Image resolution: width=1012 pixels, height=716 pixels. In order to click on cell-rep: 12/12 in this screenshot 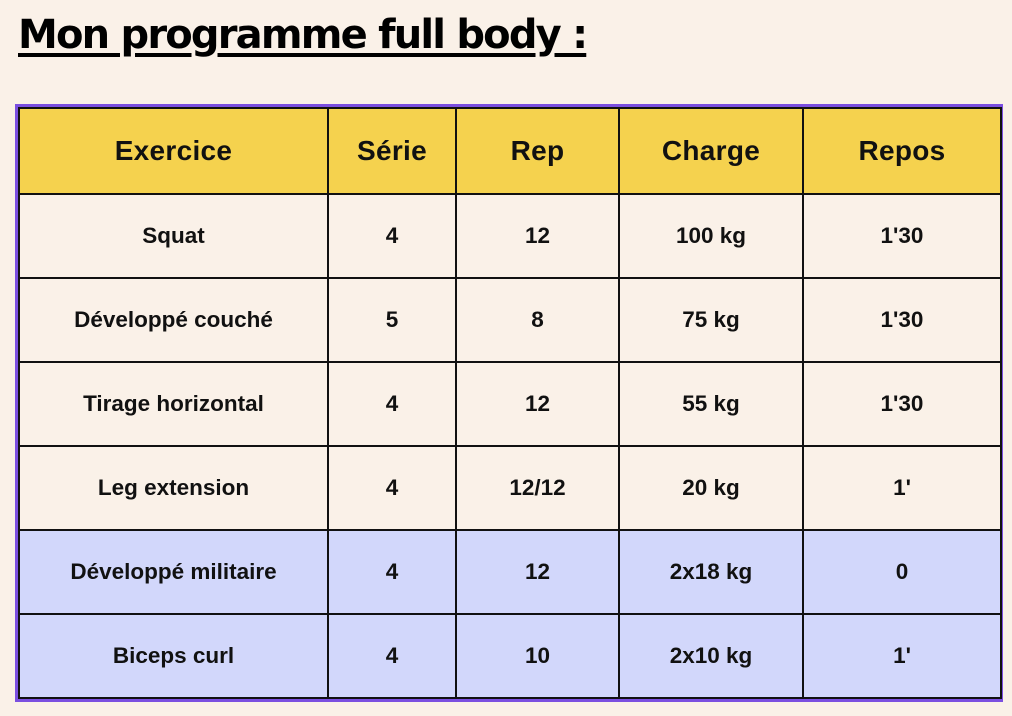, I will do `click(537, 488)`.